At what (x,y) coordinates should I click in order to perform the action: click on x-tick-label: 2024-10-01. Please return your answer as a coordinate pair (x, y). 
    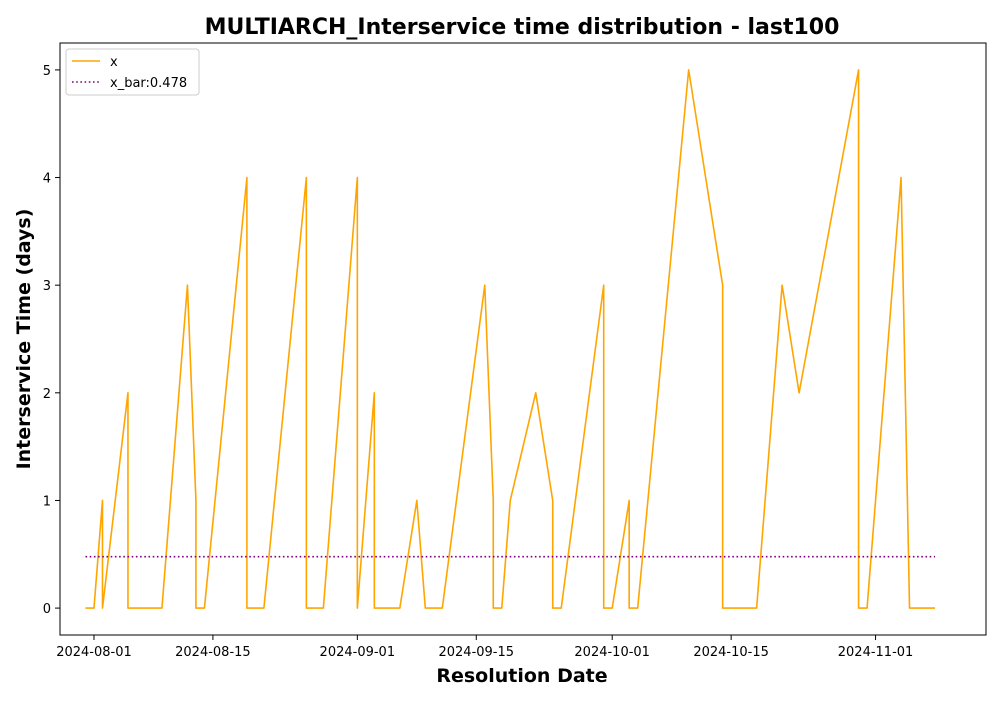
    Looking at the image, I should click on (612, 652).